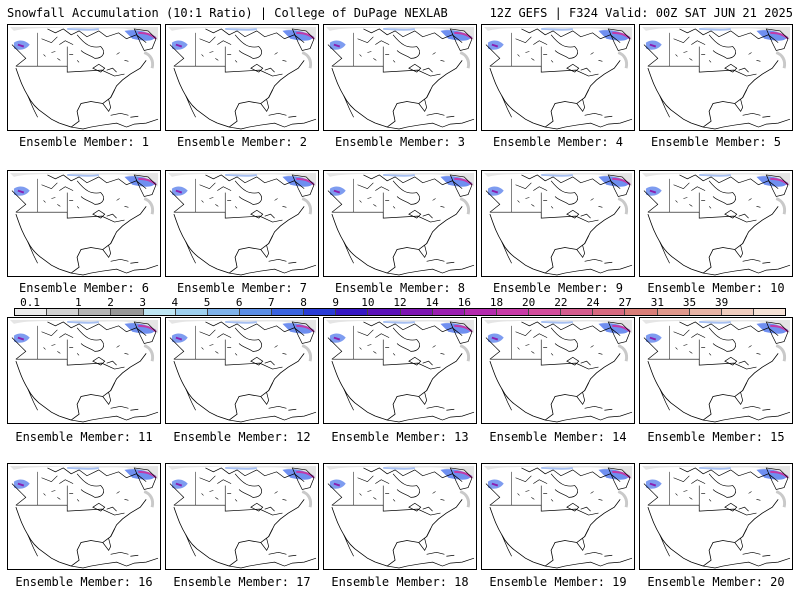 This screenshot has width=800, height=600. I want to click on member-label: Ensemble Member: 14, so click(558, 437).